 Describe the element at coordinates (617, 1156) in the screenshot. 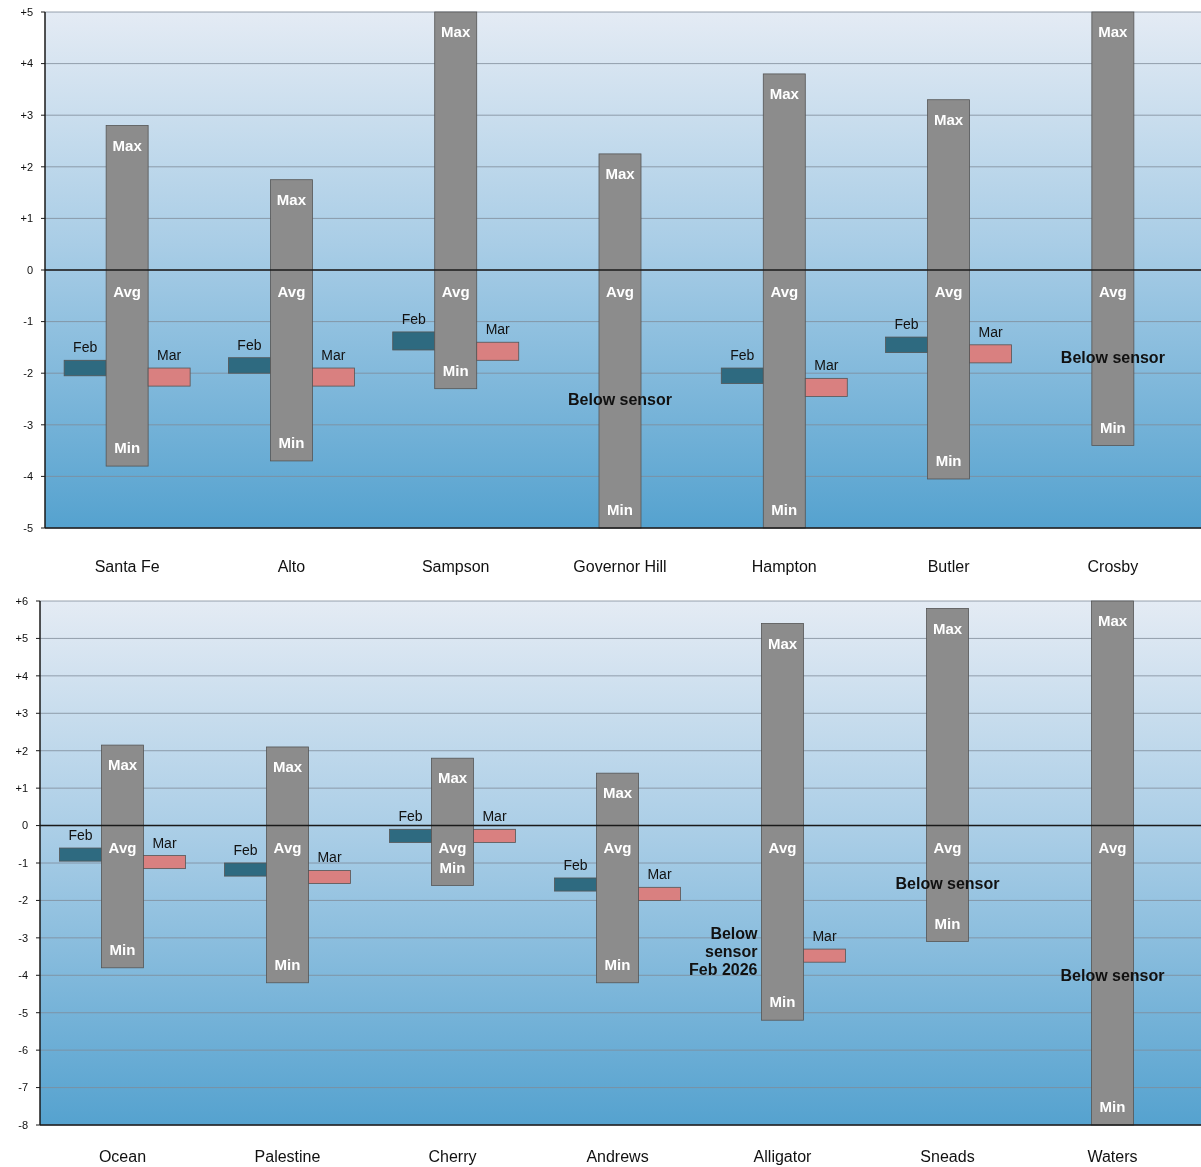

I see `x-tick-label: Andrews` at that location.